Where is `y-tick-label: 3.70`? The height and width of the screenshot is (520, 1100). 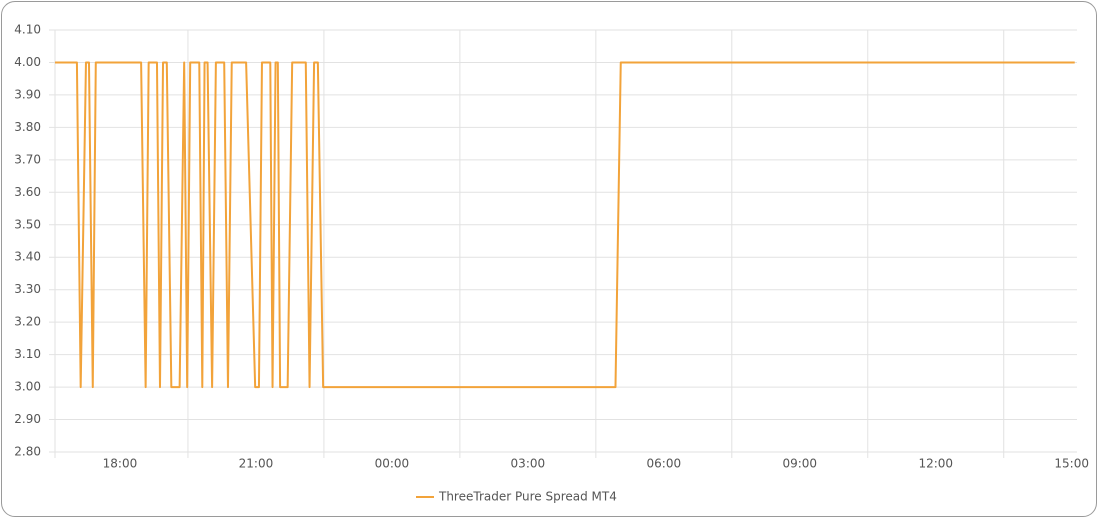
y-tick-label: 3.70 is located at coordinates (27, 159).